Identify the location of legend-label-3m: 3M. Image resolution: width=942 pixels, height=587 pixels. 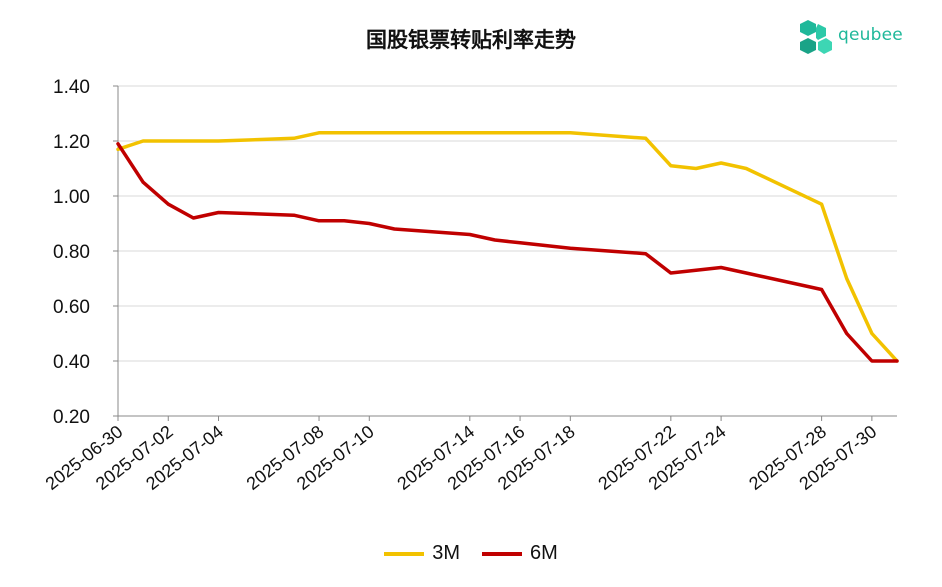
(446, 553).